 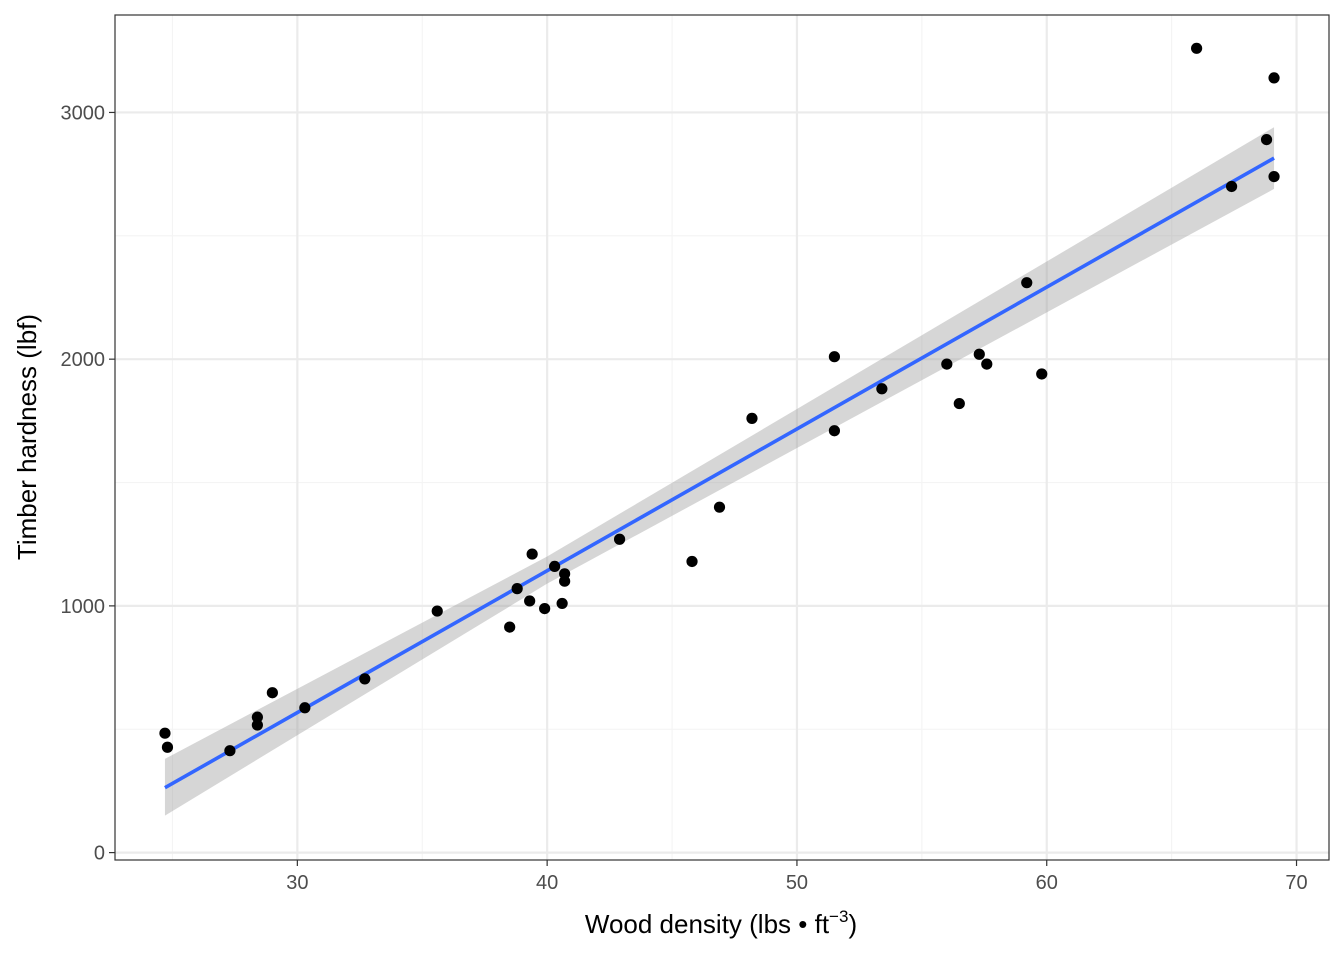 I want to click on x-tick-label: 60, so click(x=1047, y=883).